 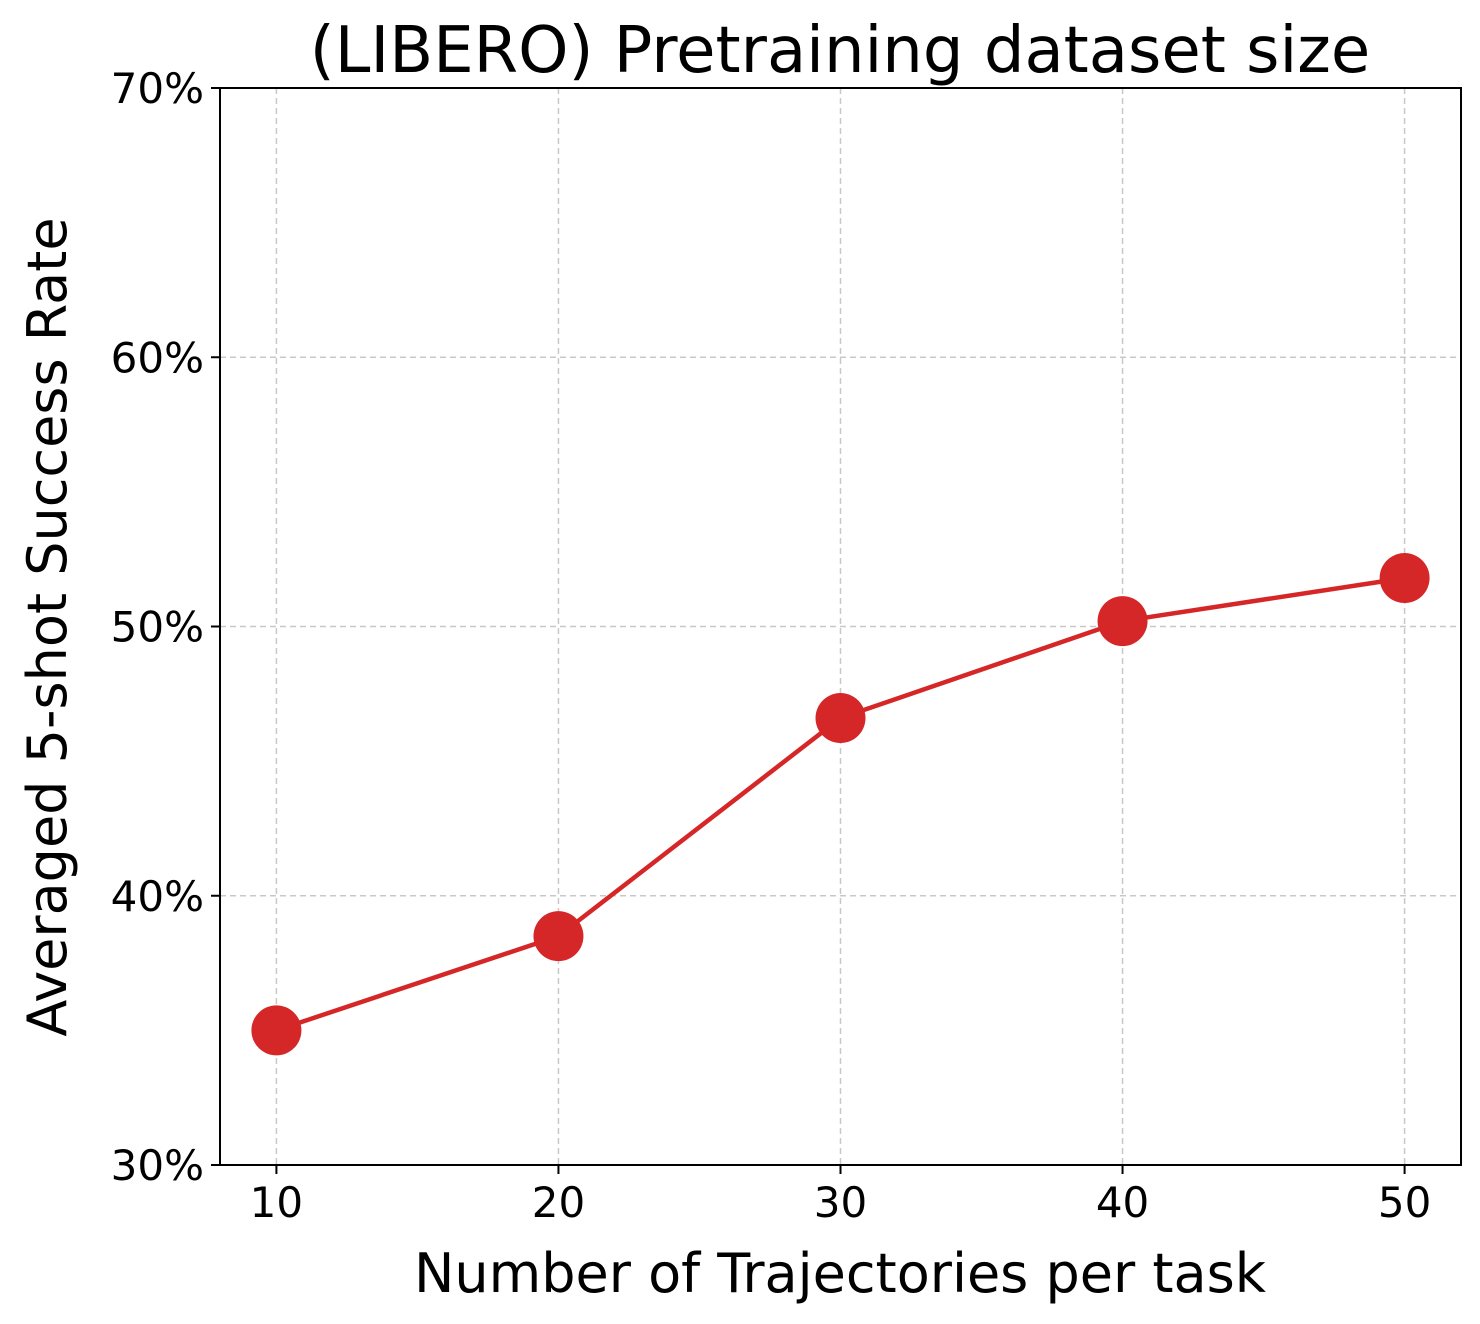 What do you see at coordinates (840, 1202) in the screenshot?
I see `x-tick-label: 30` at bounding box center [840, 1202].